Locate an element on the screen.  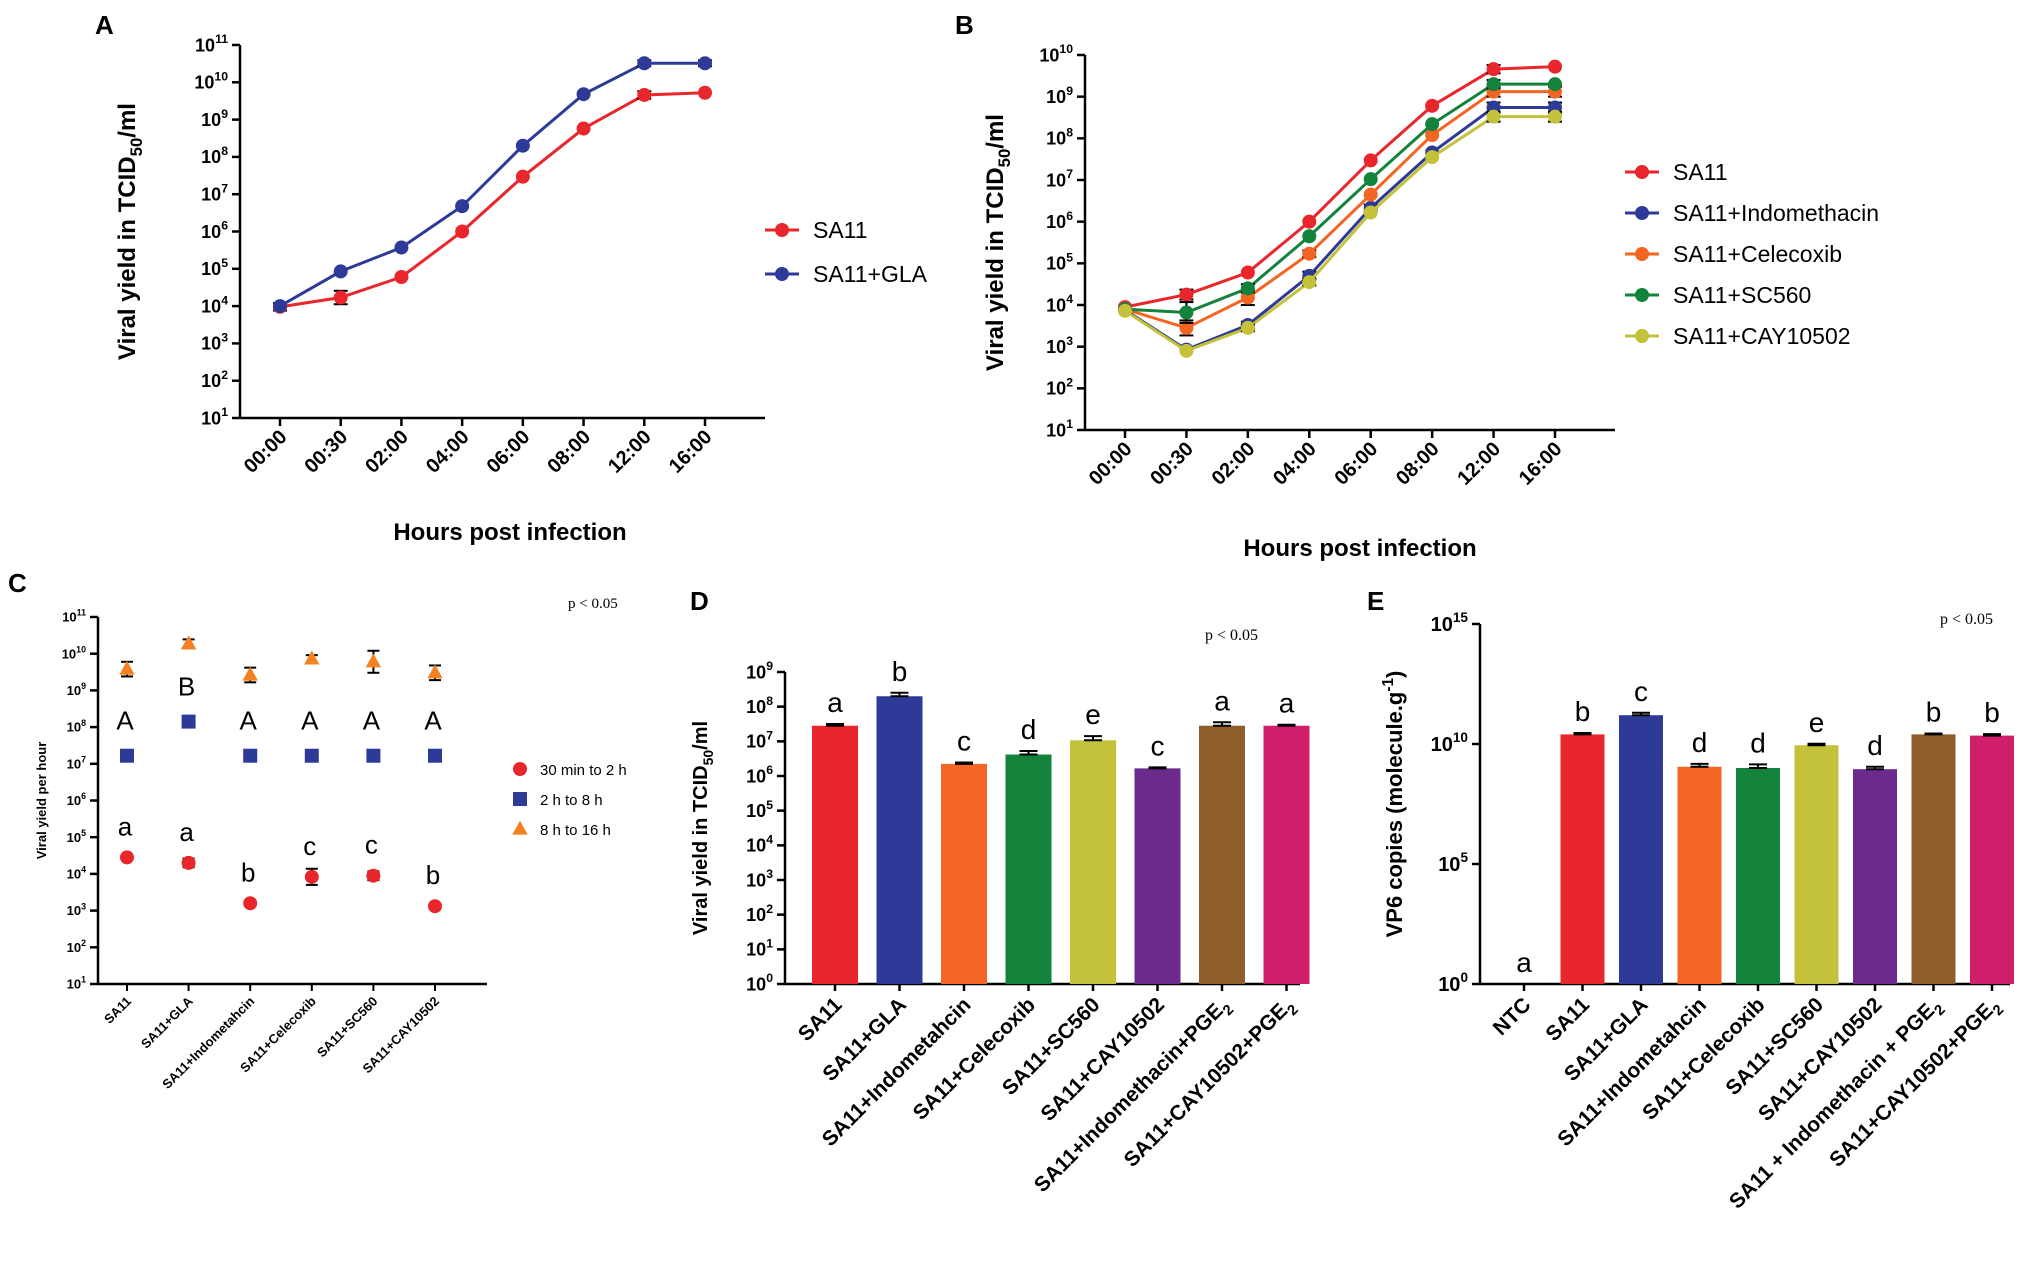
legend-label: SA11+Celecoxib is located at coordinates (1757, 254).